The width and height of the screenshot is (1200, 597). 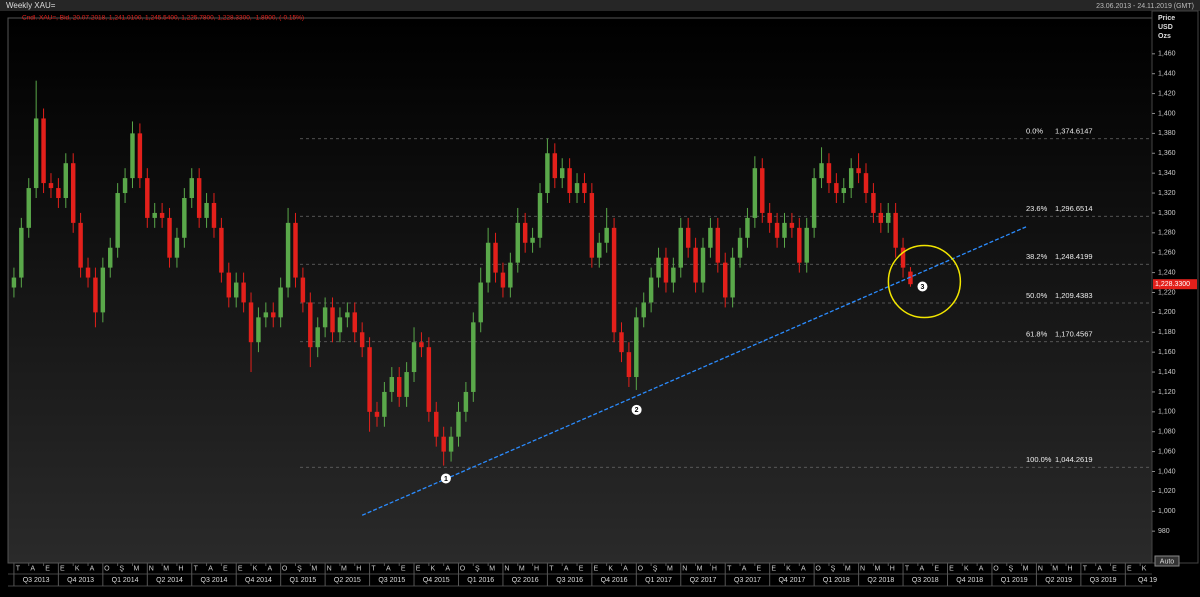 I want to click on quarter-label: Q2 2015, so click(x=347, y=580).